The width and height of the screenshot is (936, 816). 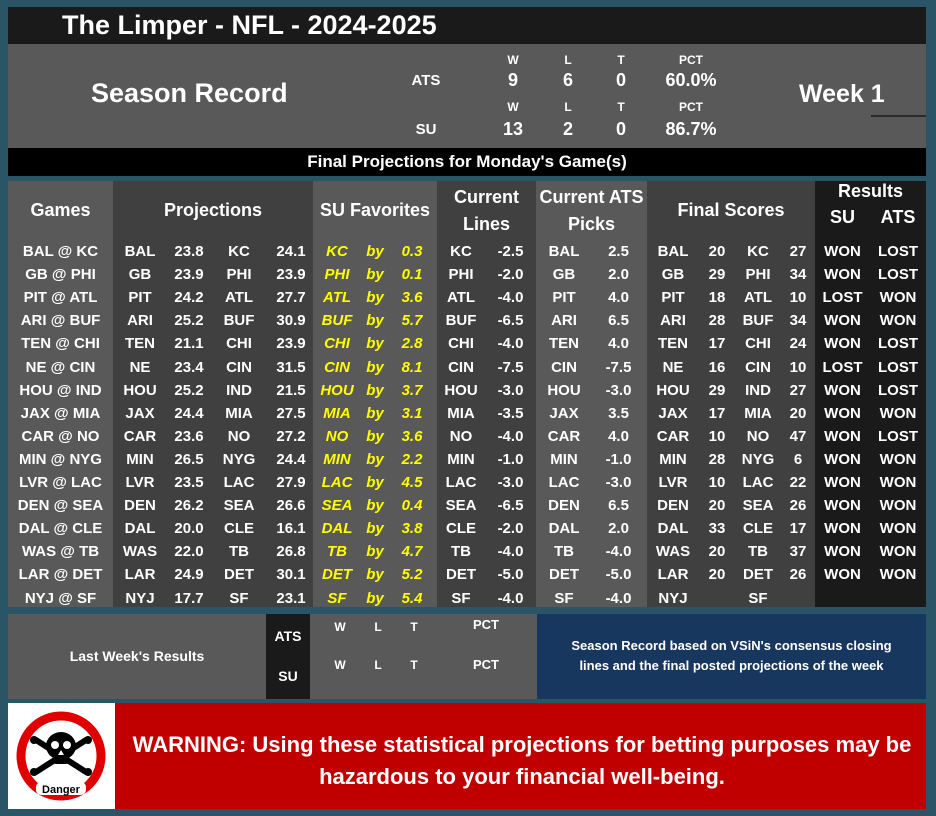 I want to click on proj-away-team: PIT, so click(x=140, y=298).